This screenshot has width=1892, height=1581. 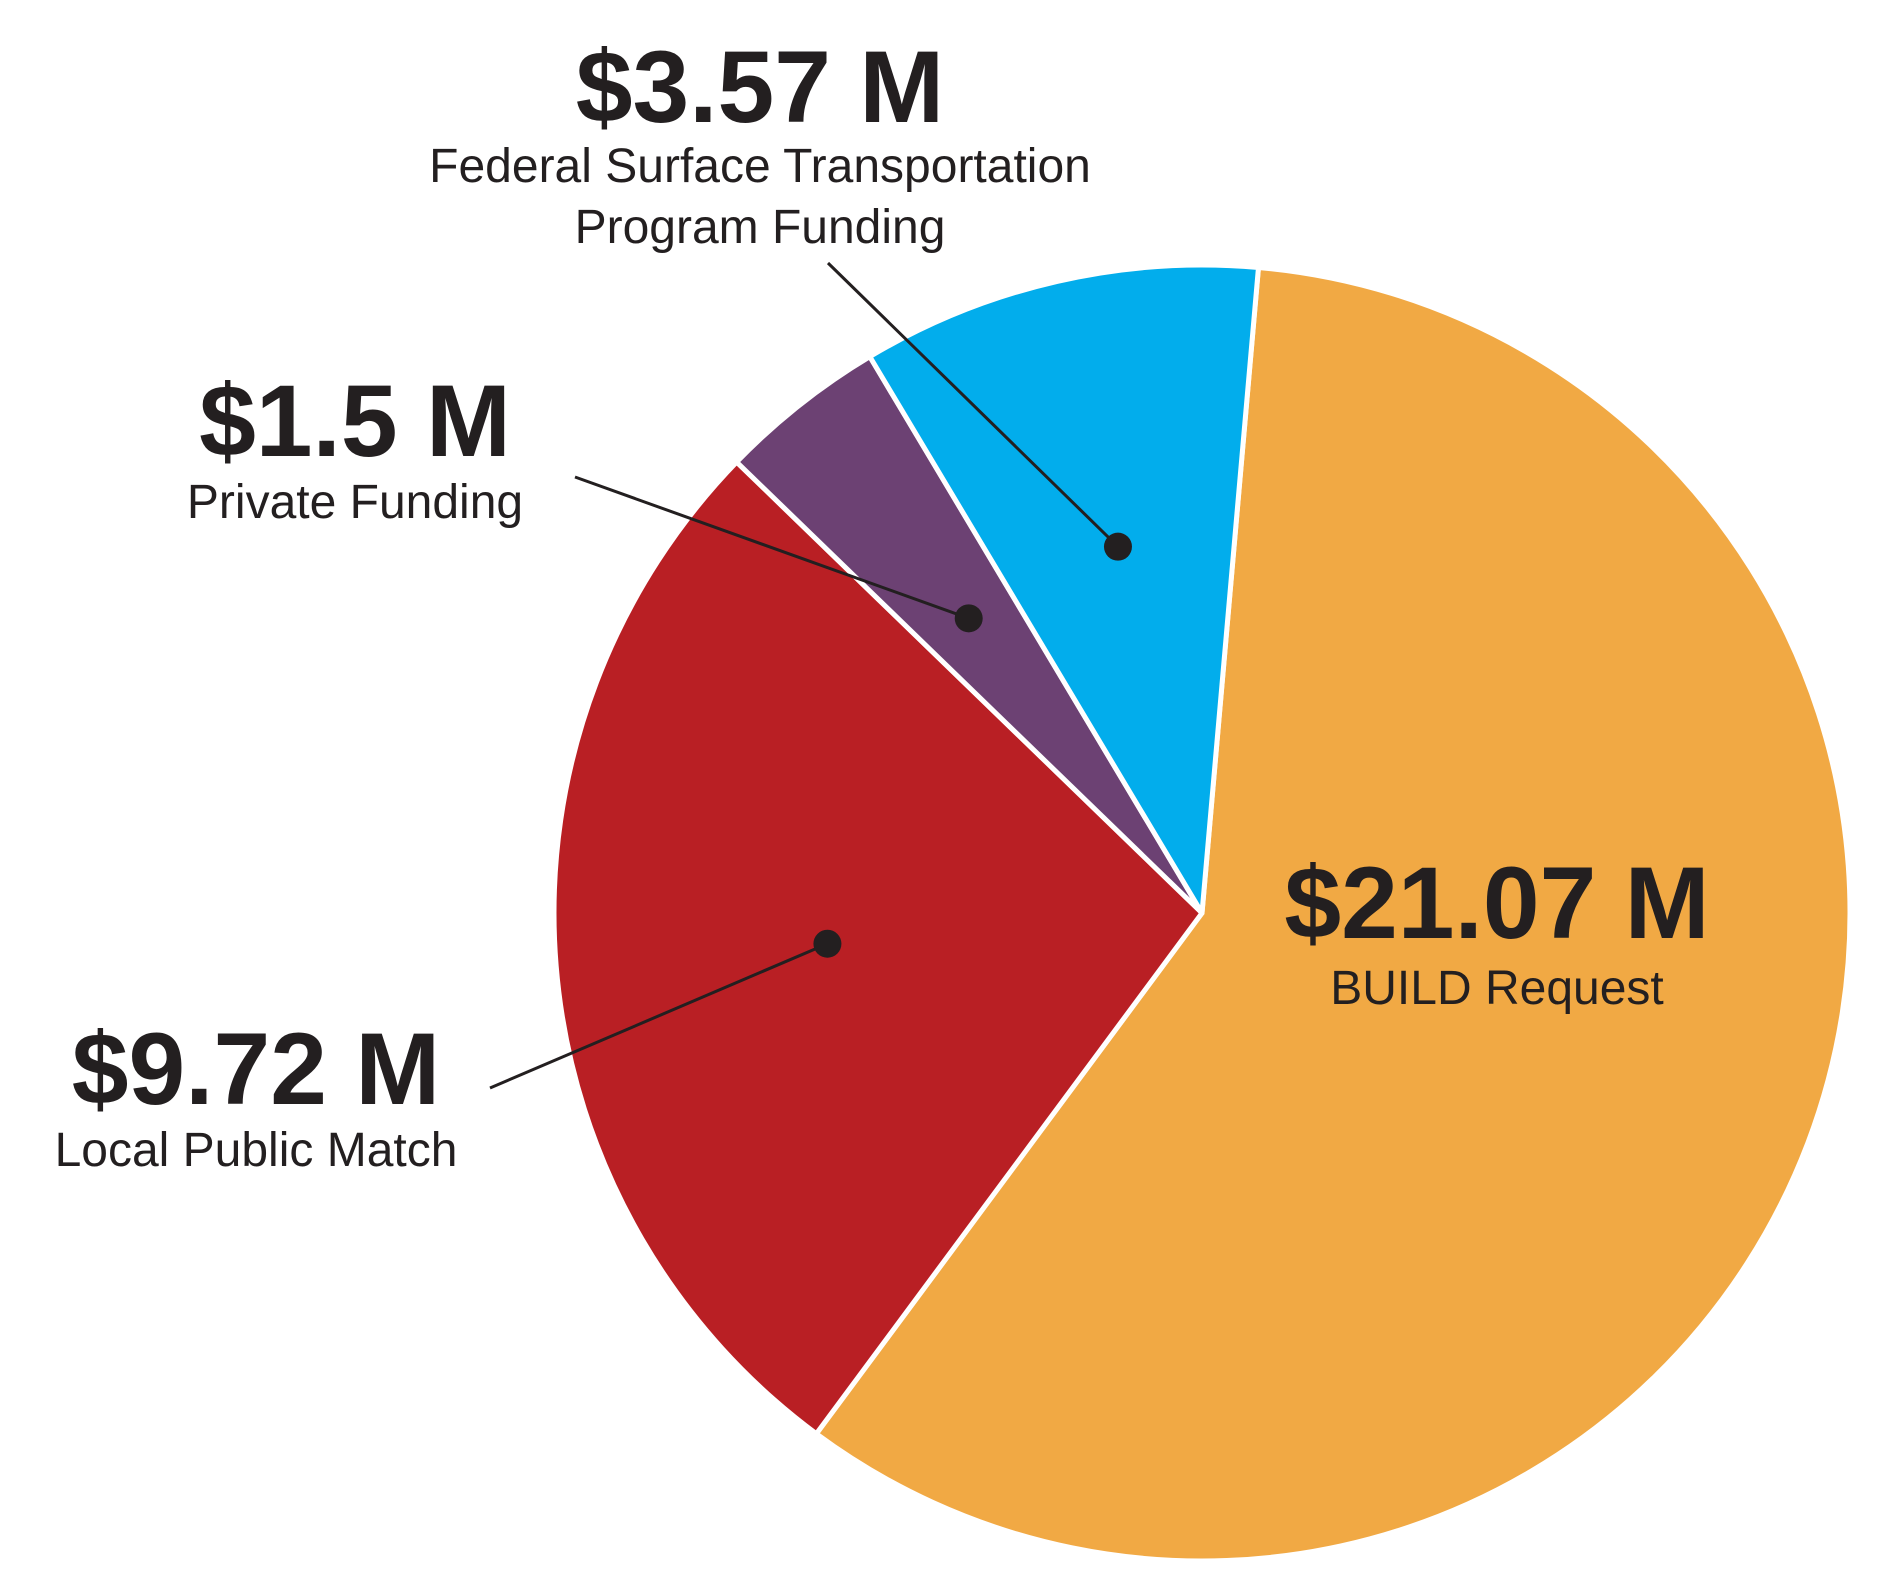 What do you see at coordinates (969, 635) in the screenshot?
I see `private-funding-slice` at bounding box center [969, 635].